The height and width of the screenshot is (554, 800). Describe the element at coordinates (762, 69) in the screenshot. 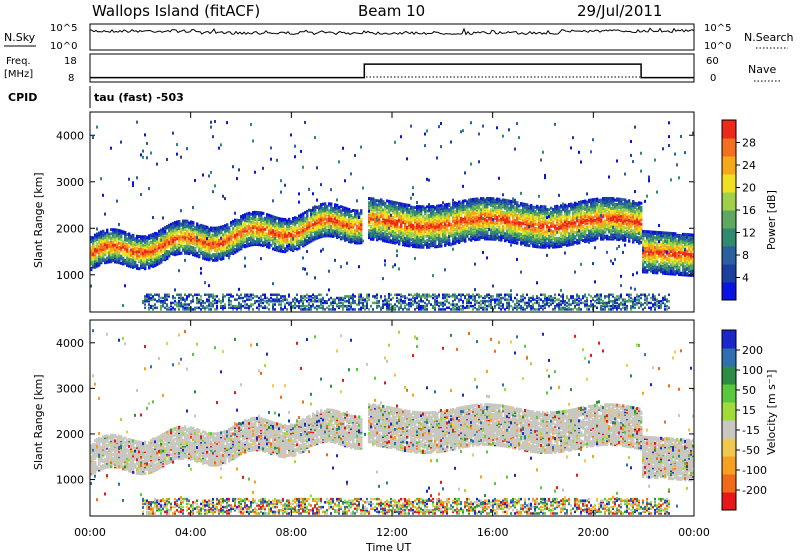

I see `nave-label: Nave` at that location.